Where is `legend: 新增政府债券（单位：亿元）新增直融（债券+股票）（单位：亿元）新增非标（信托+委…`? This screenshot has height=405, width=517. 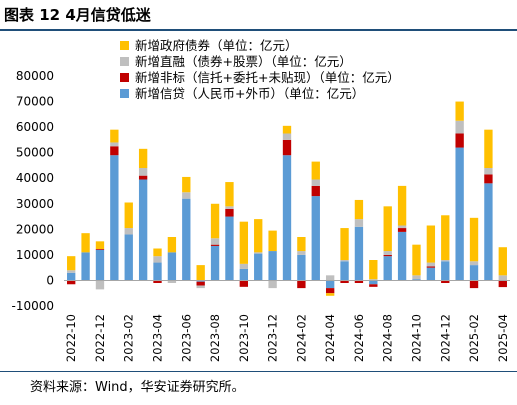
legend: 新增政府债券（单位：亿元）新增直融（债券+股票）（单位：亿元）新增非标（信托+委… is located at coordinates (260, 69).